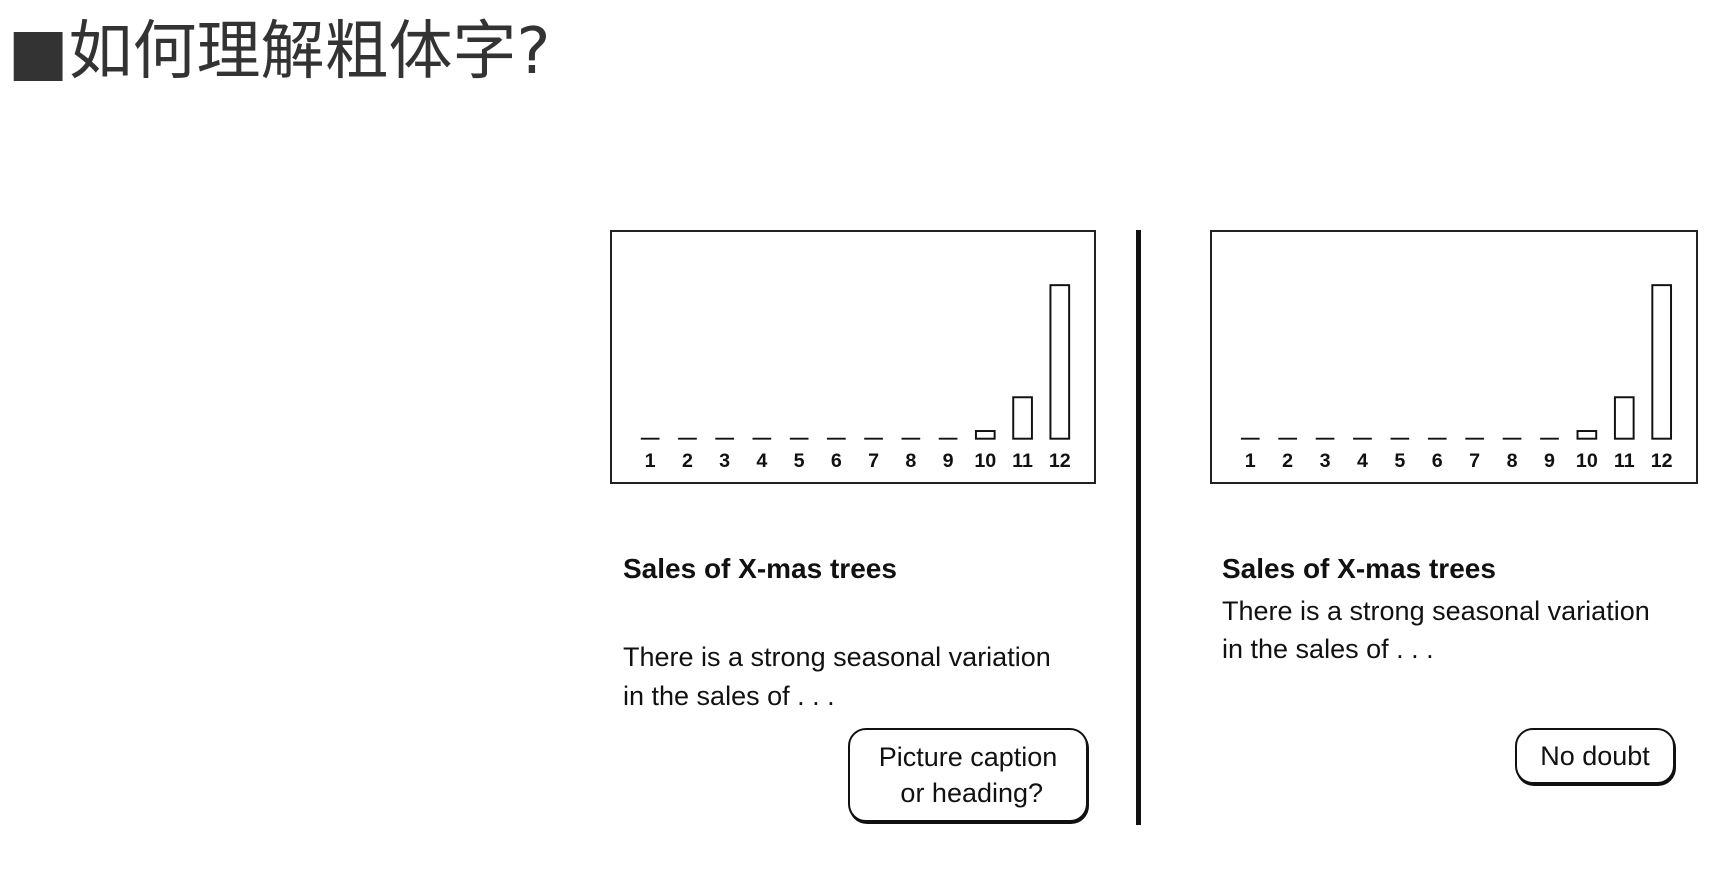  Describe the element at coordinates (799, 461) in the screenshot. I see `tick-label-left-5: 5` at that location.